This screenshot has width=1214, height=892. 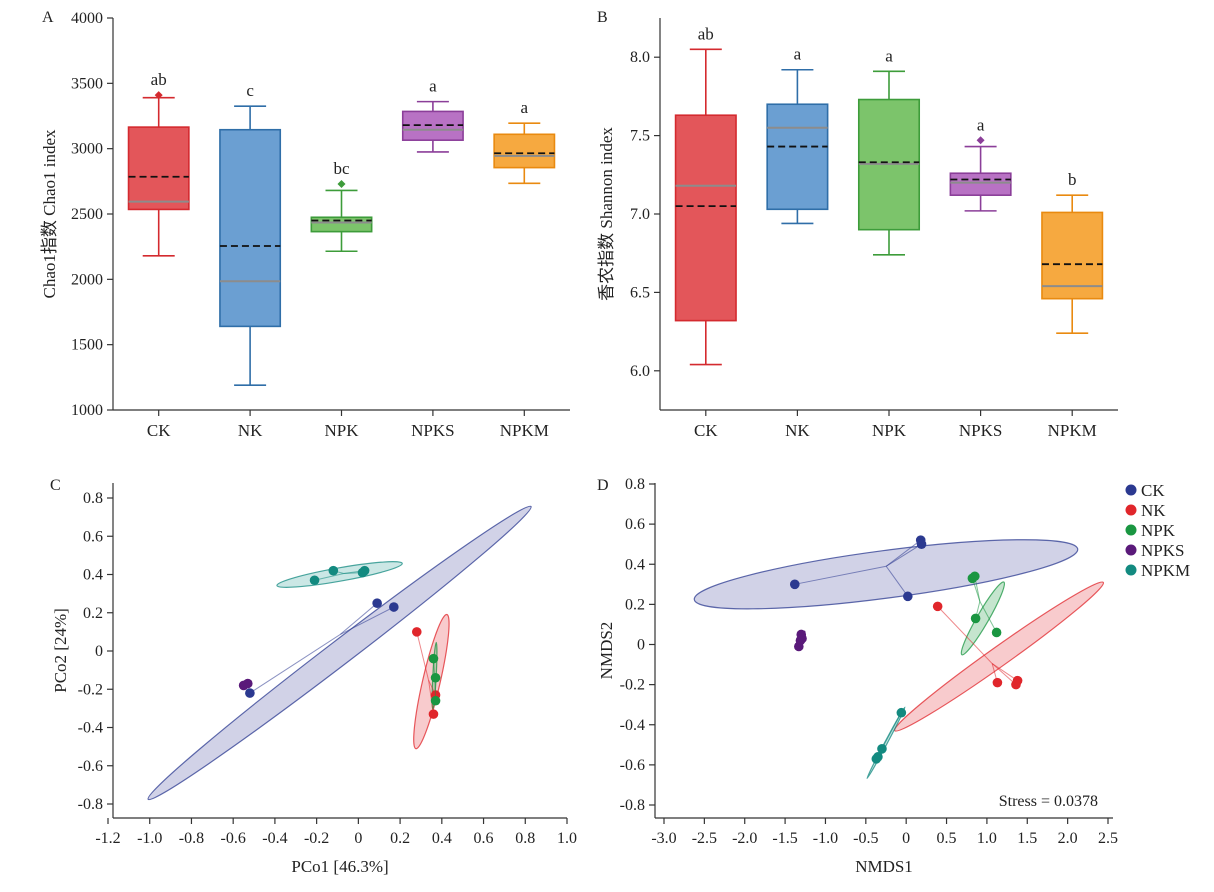 What do you see at coordinates (442, 838) in the screenshot?
I see `x-tick-label: 0.4` at bounding box center [442, 838].